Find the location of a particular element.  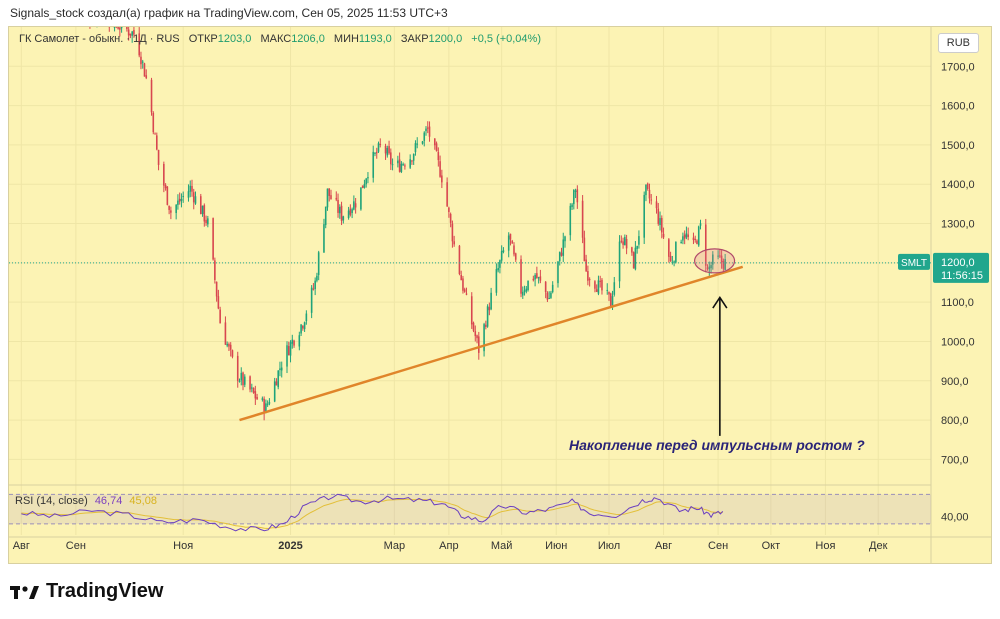

x-tick-label: Июл is located at coordinates (609, 546).